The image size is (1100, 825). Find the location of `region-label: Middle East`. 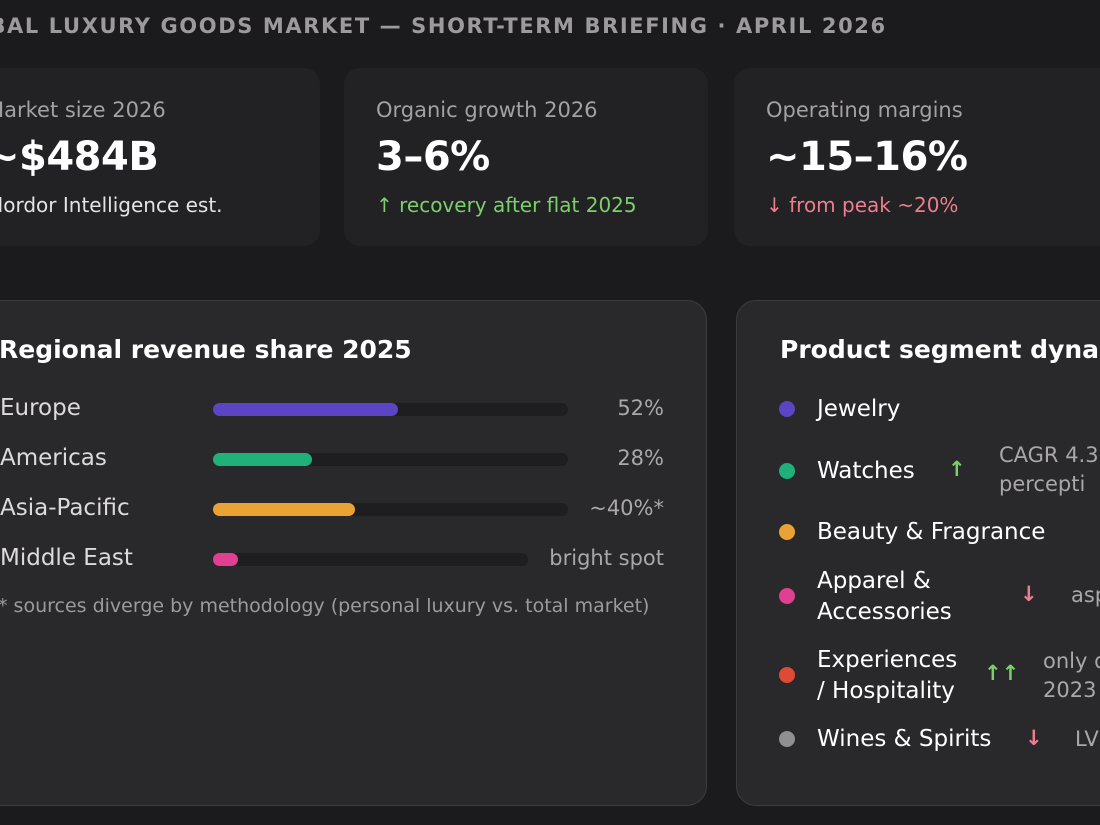

region-label: Middle East is located at coordinates (66, 558).